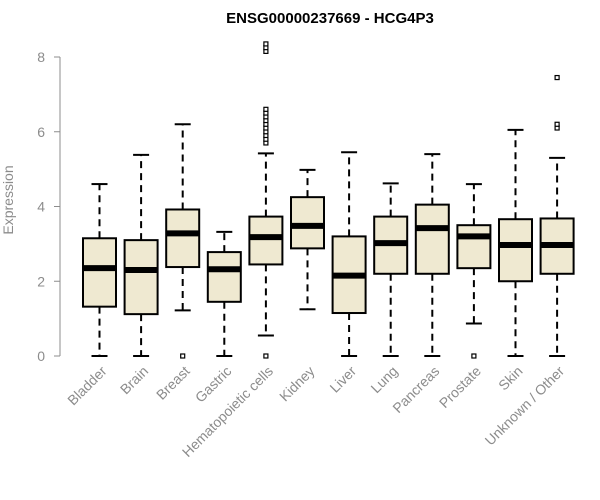  I want to click on category-label: Skin, so click(510, 378).